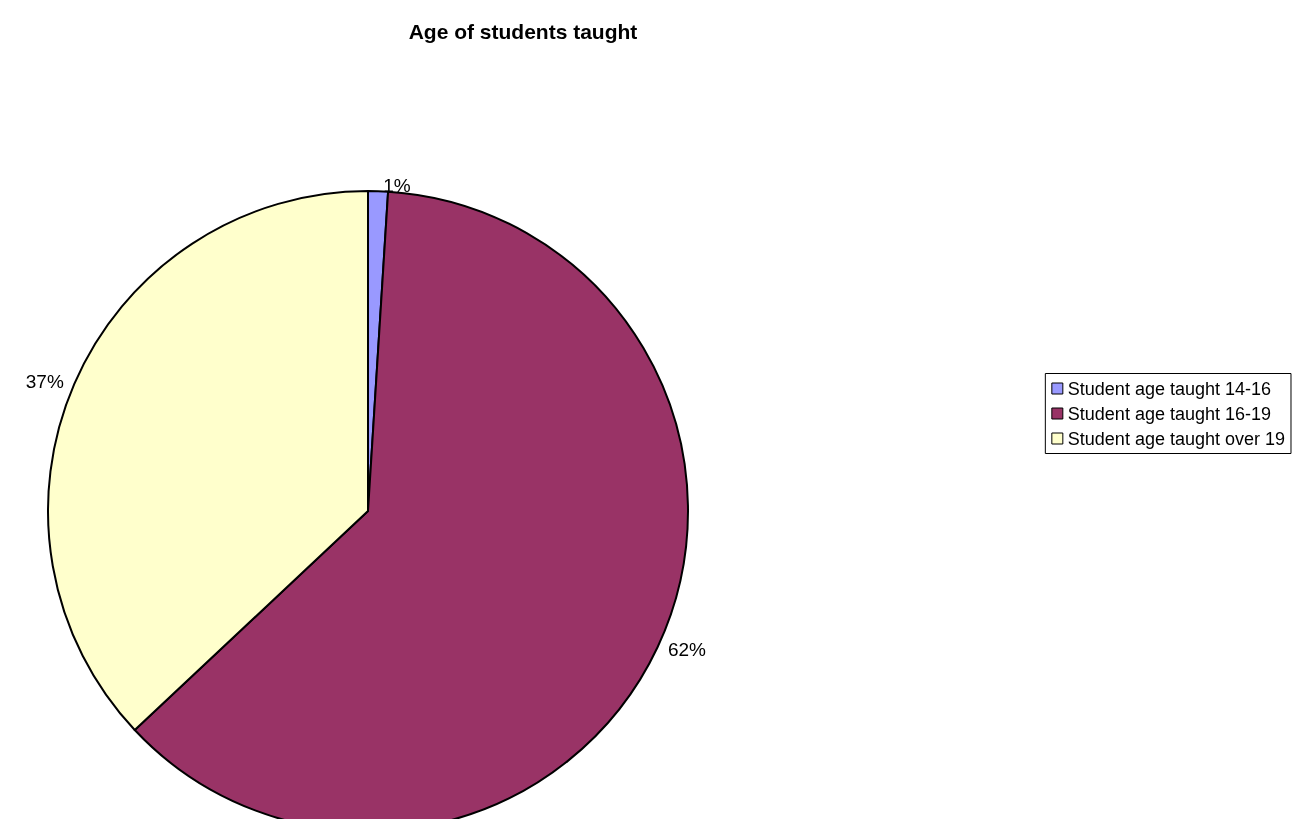 The width and height of the screenshot is (1307, 827). What do you see at coordinates (523, 31) in the screenshot?
I see `chart-title: Age of students taught` at bounding box center [523, 31].